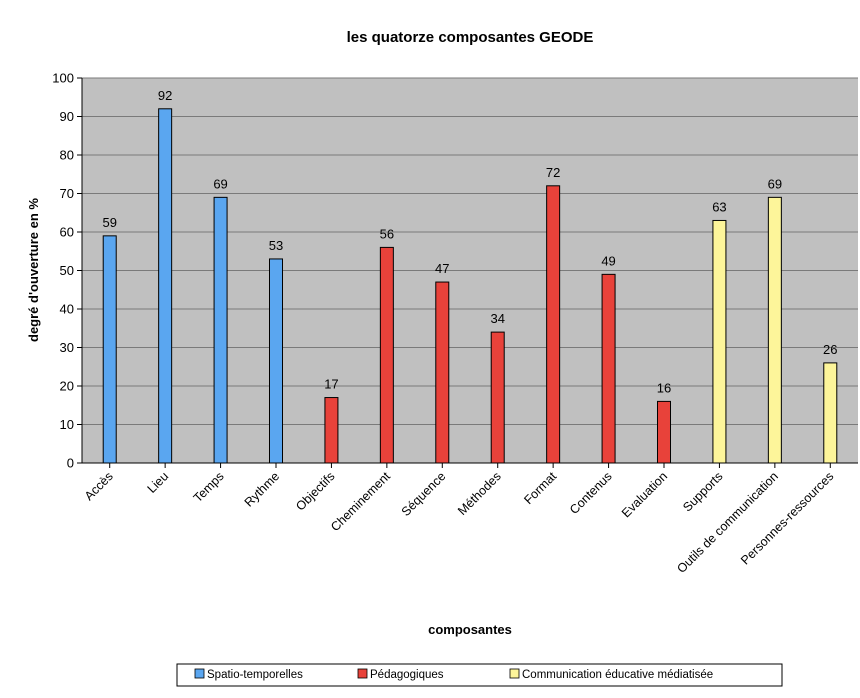 This screenshot has width=860, height=698. I want to click on bar-sequence, so click(442, 372).